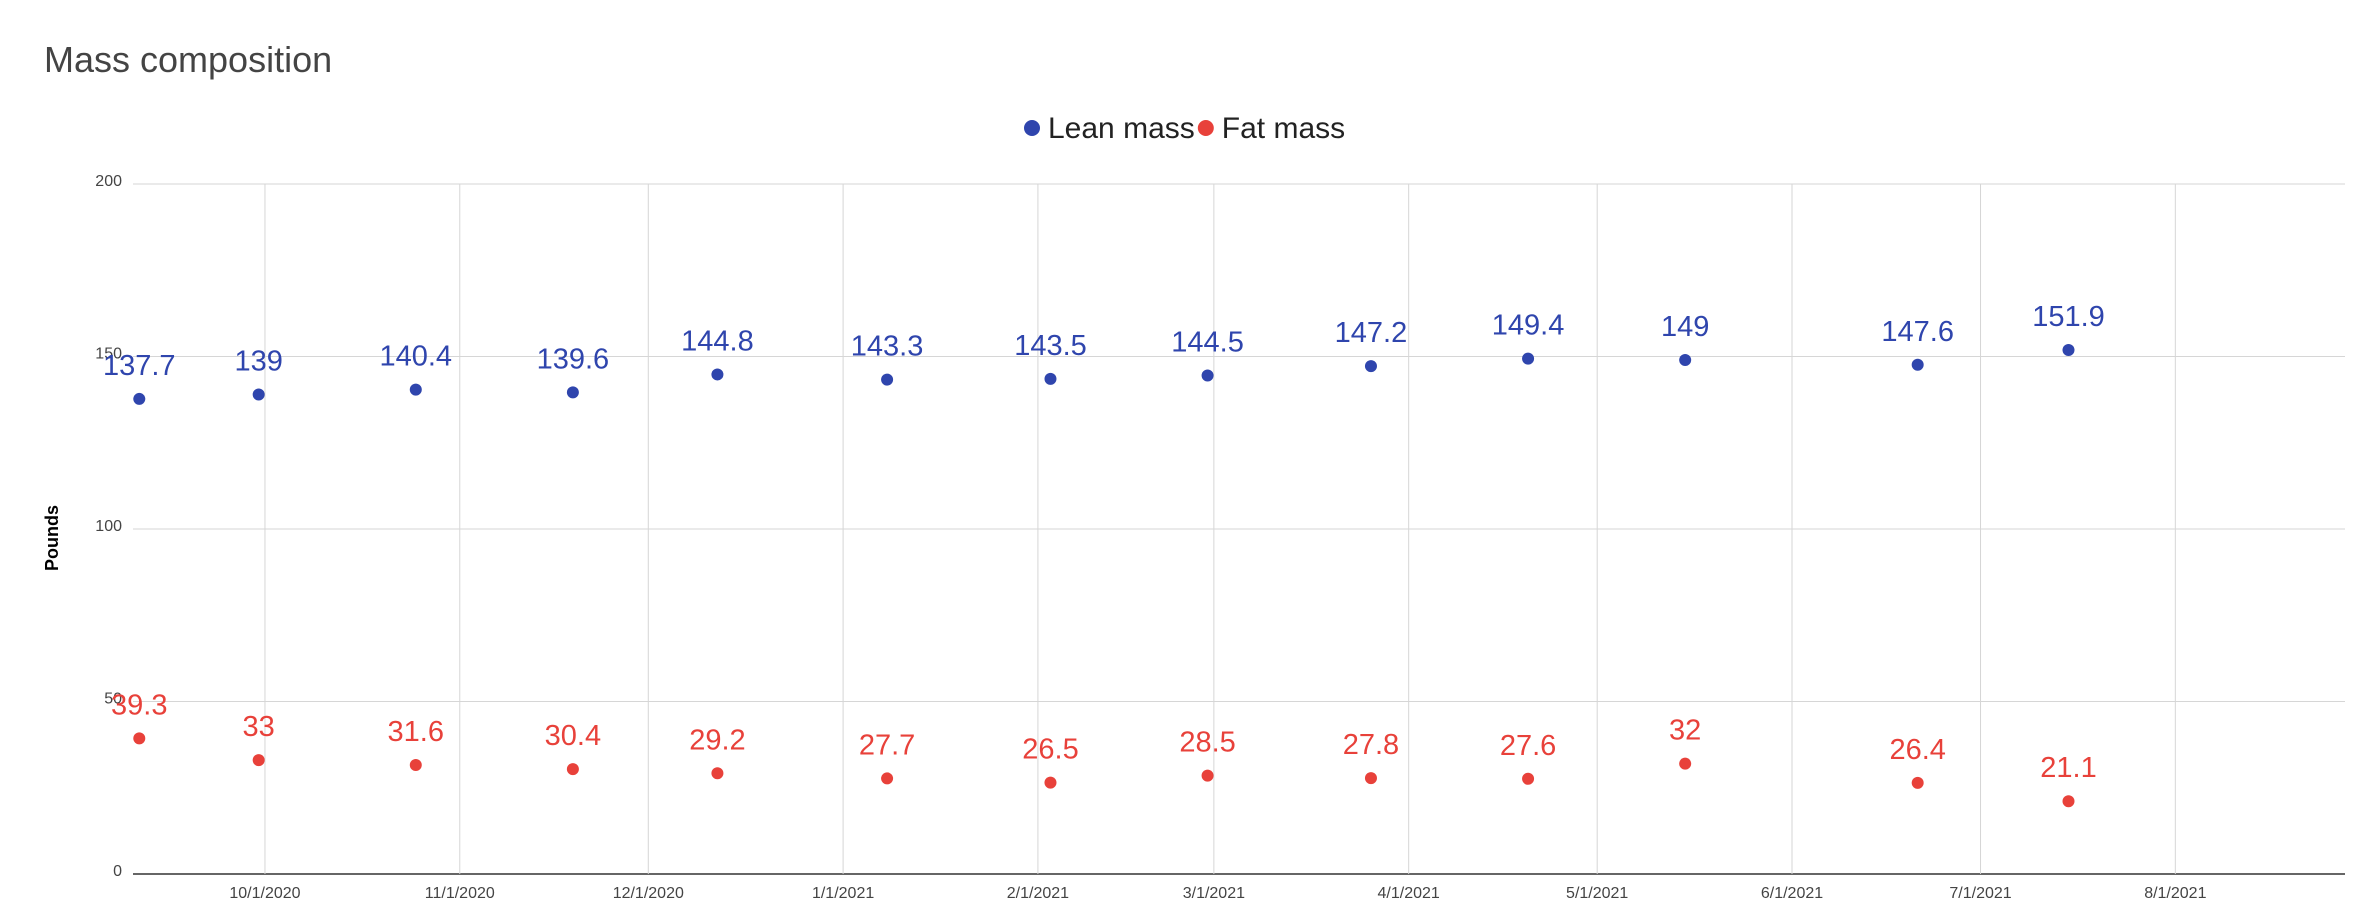 The width and height of the screenshot is (2379, 922). What do you see at coordinates (1685, 327) in the screenshot?
I see `data-label: 149` at bounding box center [1685, 327].